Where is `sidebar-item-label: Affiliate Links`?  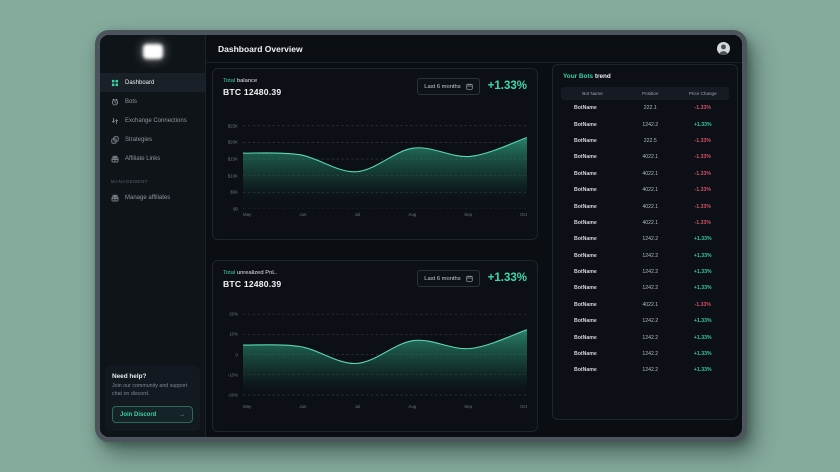 sidebar-item-label: Affiliate Links is located at coordinates (143, 158).